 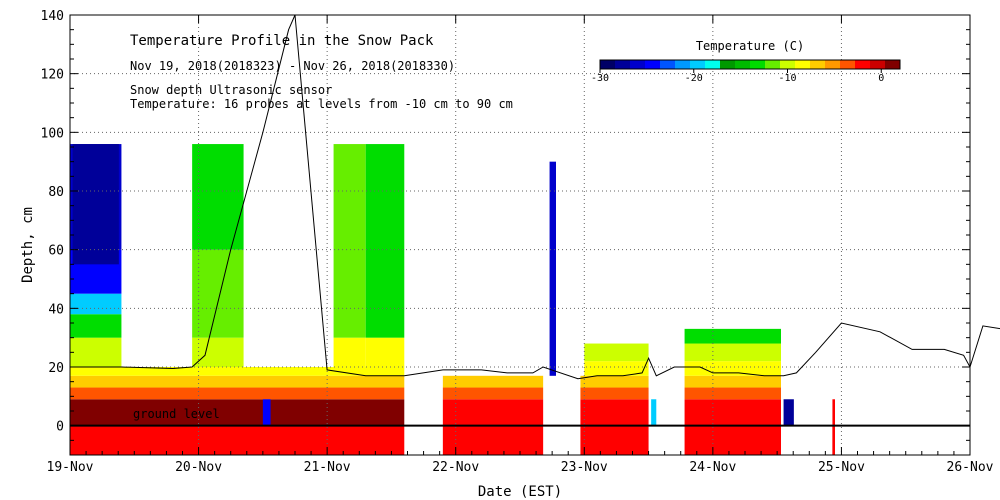 What do you see at coordinates (520, 492) in the screenshot?
I see `x-axis-label: Date (EST)` at bounding box center [520, 492].